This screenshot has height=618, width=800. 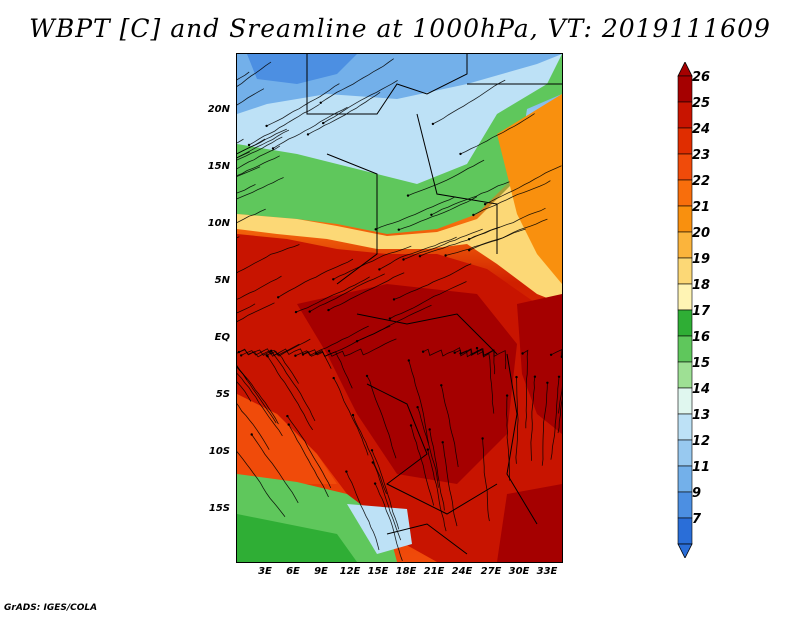 I want to click on colorbar-label: 12, so click(x=701, y=441).